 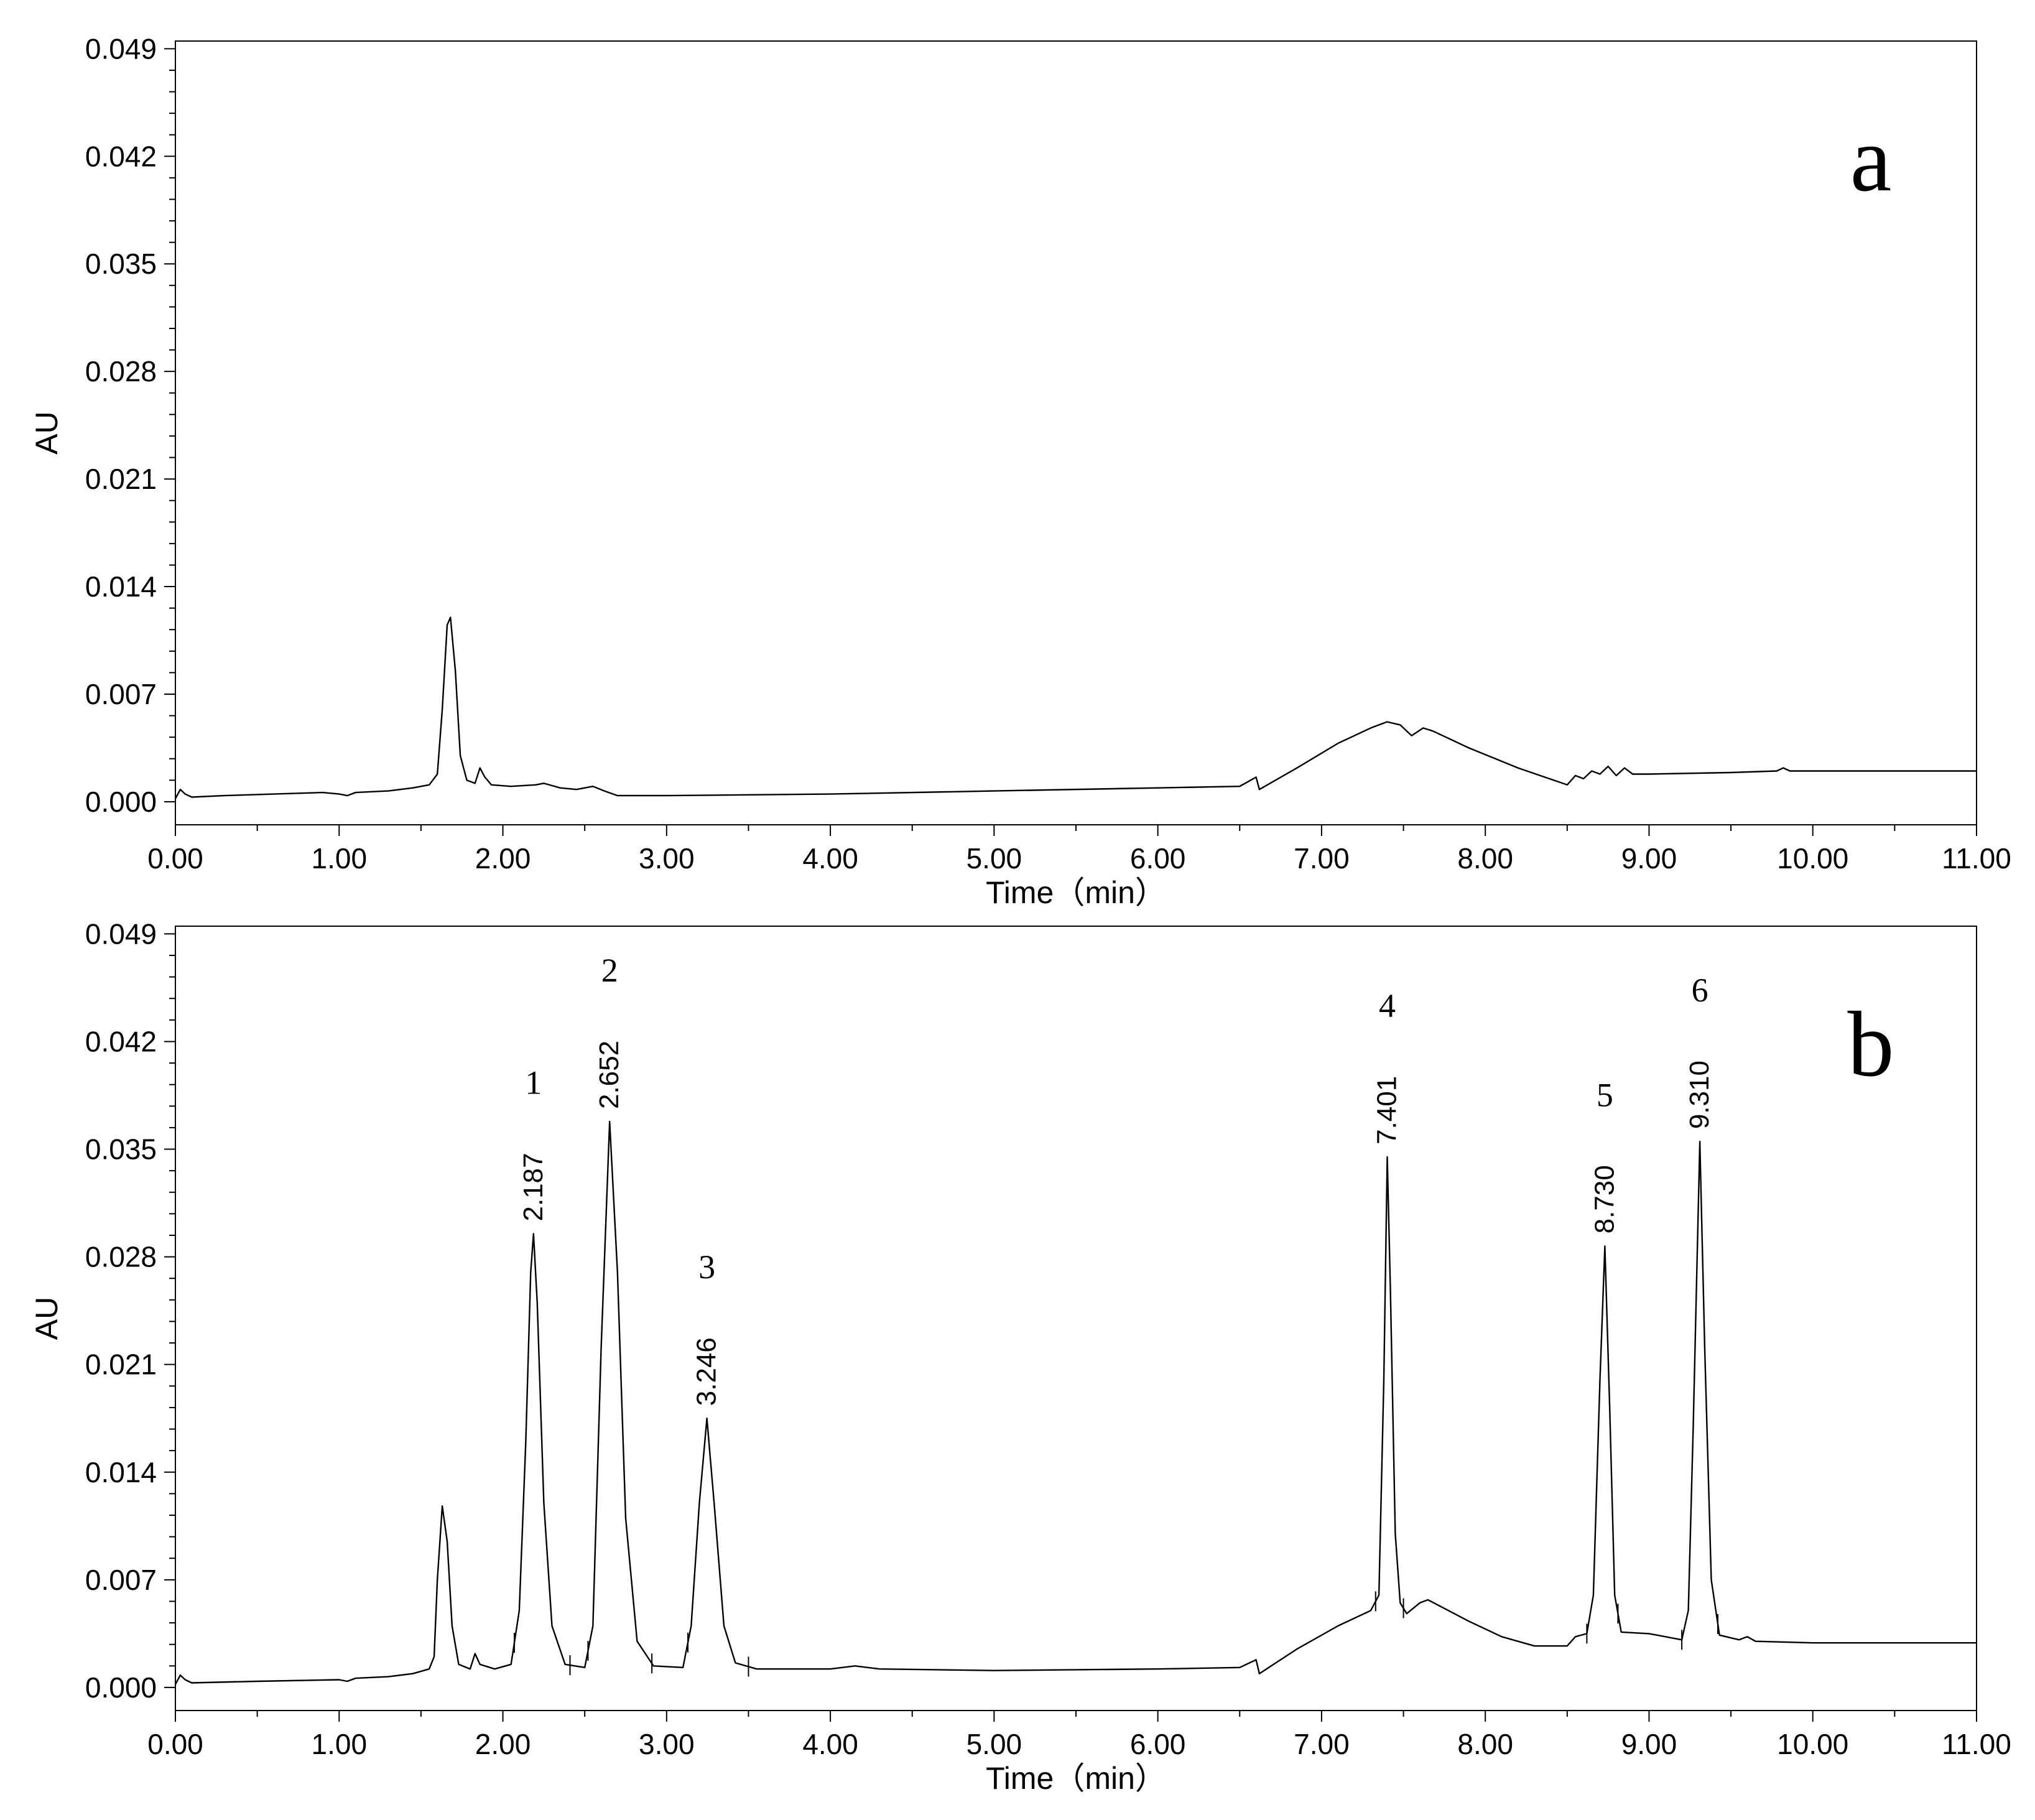 I want to click on retention-time-label: 2.652, so click(x=609, y=1075).